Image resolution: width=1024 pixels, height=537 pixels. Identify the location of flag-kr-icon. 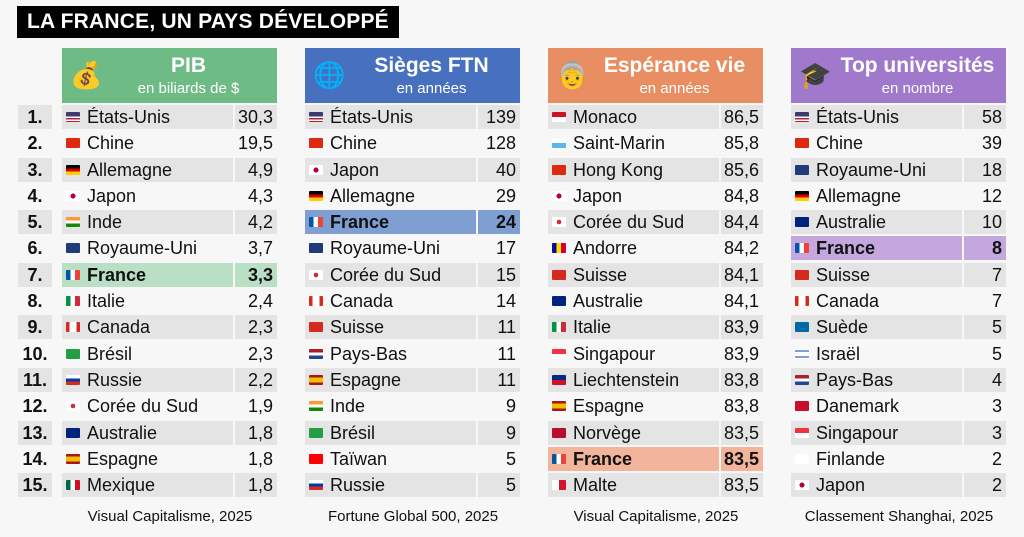
(559, 222).